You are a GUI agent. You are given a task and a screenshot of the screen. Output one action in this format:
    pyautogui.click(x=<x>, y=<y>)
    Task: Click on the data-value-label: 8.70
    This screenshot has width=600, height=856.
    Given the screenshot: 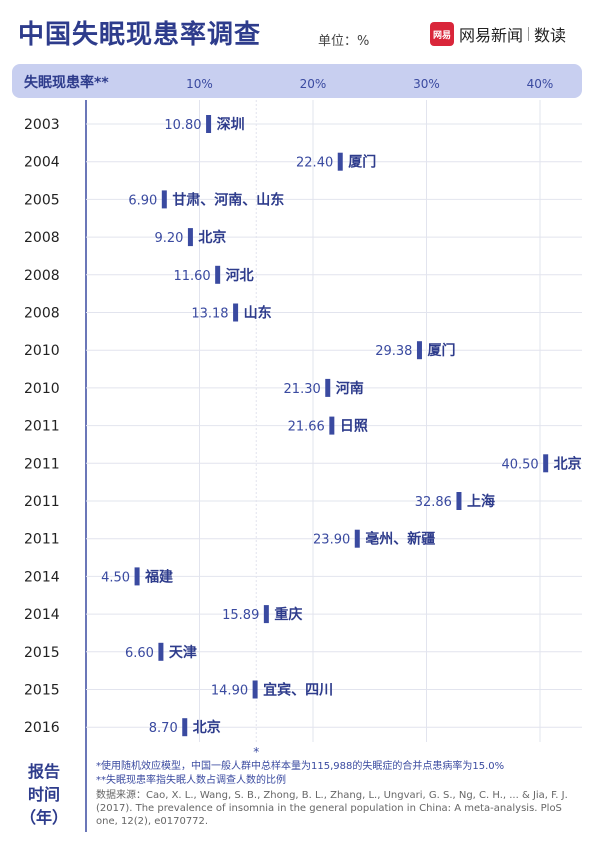 What is the action you would take?
    pyautogui.click(x=163, y=728)
    